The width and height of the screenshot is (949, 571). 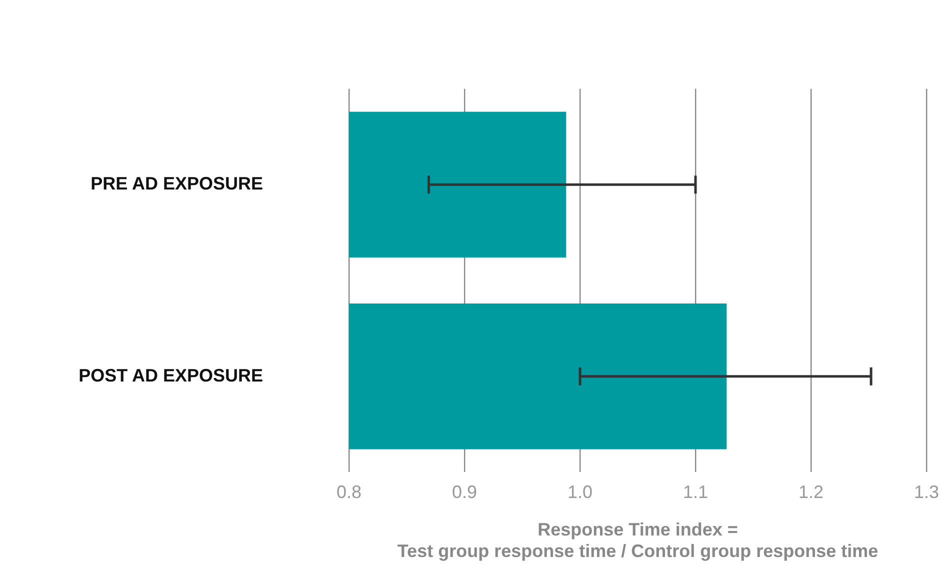 What do you see at coordinates (465, 492) in the screenshot?
I see `x-tick-label: 0.9` at bounding box center [465, 492].